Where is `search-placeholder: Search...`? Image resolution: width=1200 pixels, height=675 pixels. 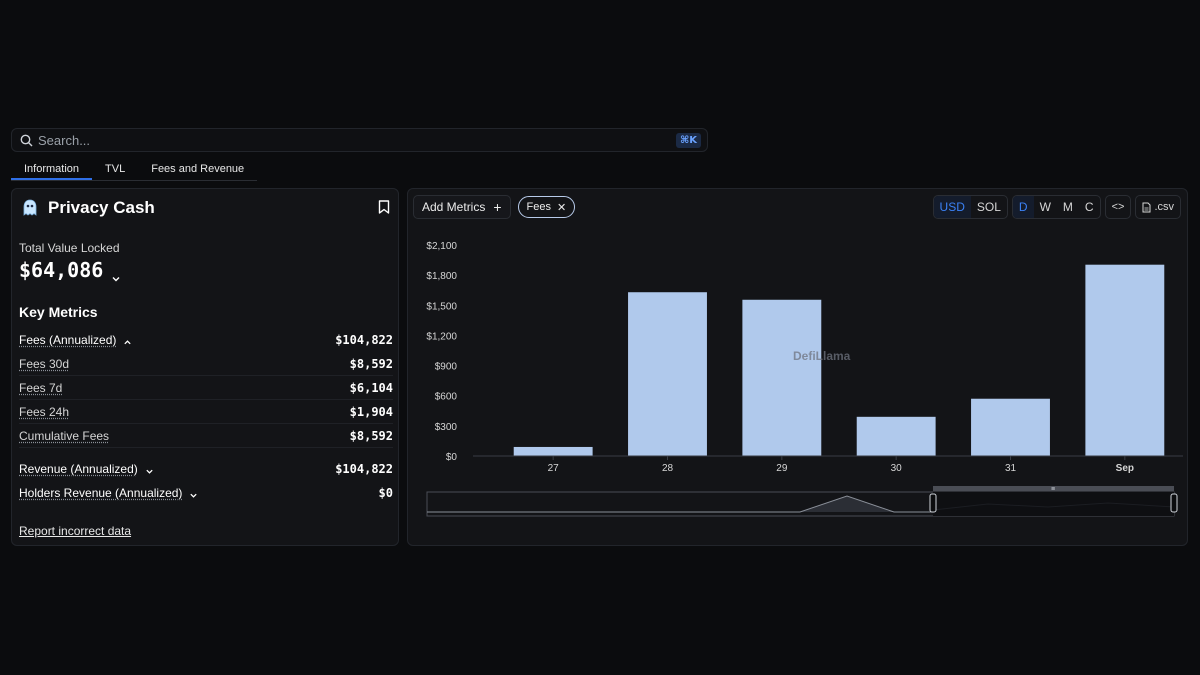
search-placeholder: Search... is located at coordinates (64, 140).